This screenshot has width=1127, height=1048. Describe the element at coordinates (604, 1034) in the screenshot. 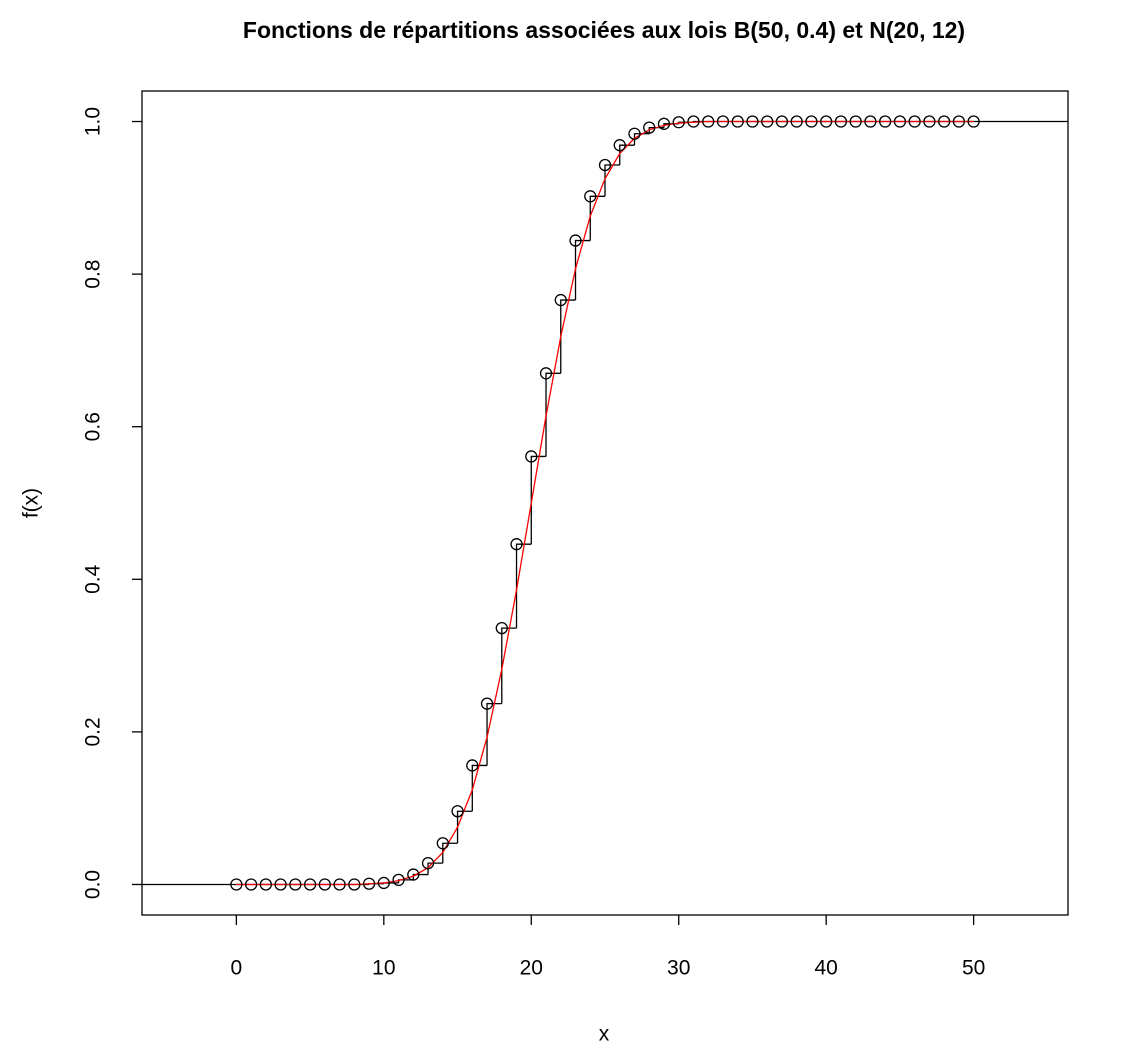

I see `x-axis-label: x` at that location.